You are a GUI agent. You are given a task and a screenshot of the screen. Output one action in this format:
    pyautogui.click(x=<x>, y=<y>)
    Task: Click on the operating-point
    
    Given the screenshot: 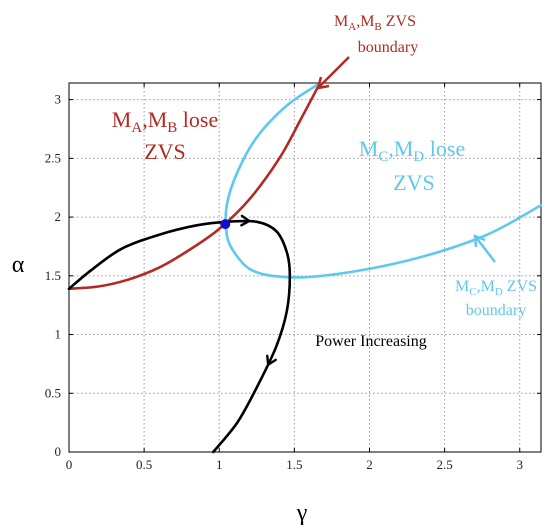 What is the action you would take?
    pyautogui.click(x=225, y=224)
    